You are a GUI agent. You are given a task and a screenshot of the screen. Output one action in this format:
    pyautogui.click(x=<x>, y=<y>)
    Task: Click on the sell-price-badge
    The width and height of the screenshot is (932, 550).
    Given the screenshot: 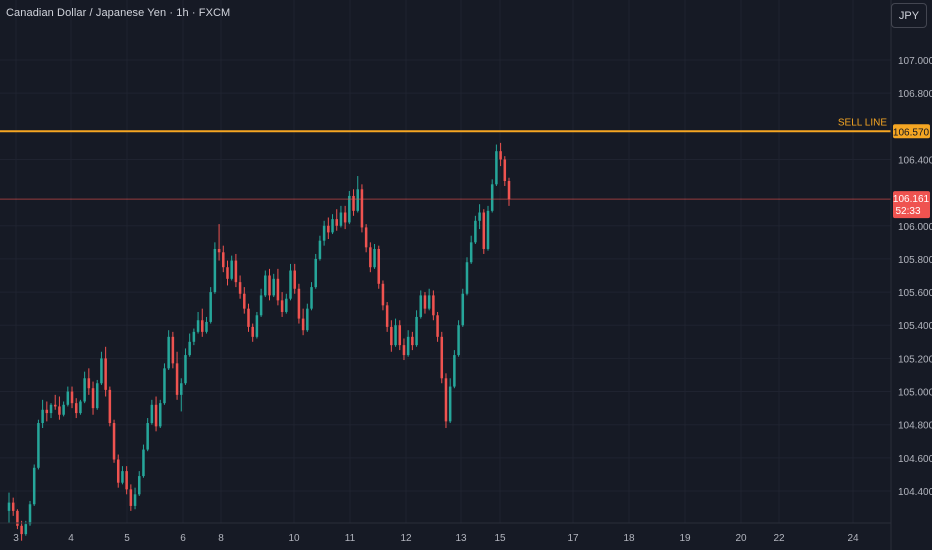 What is the action you would take?
    pyautogui.click(x=911, y=131)
    